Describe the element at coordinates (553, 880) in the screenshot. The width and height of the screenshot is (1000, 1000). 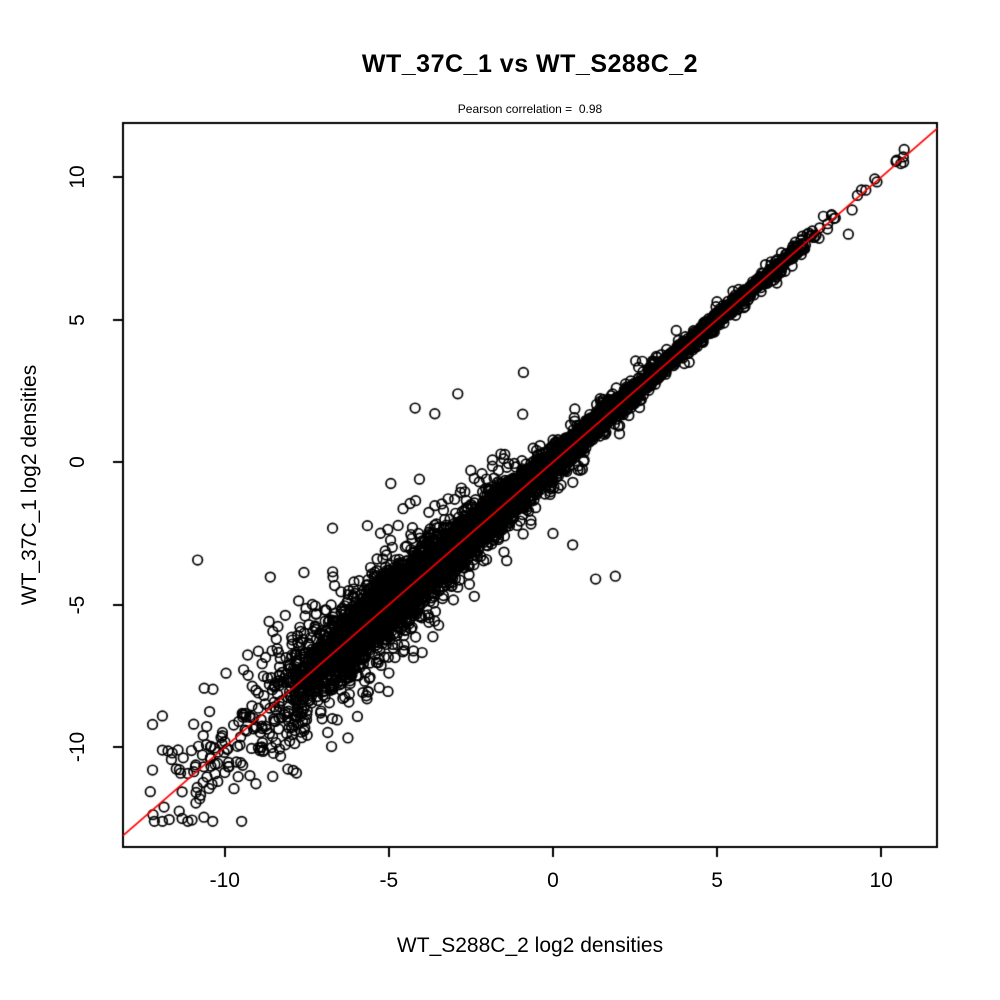
I see `x-tick-label: 0` at that location.